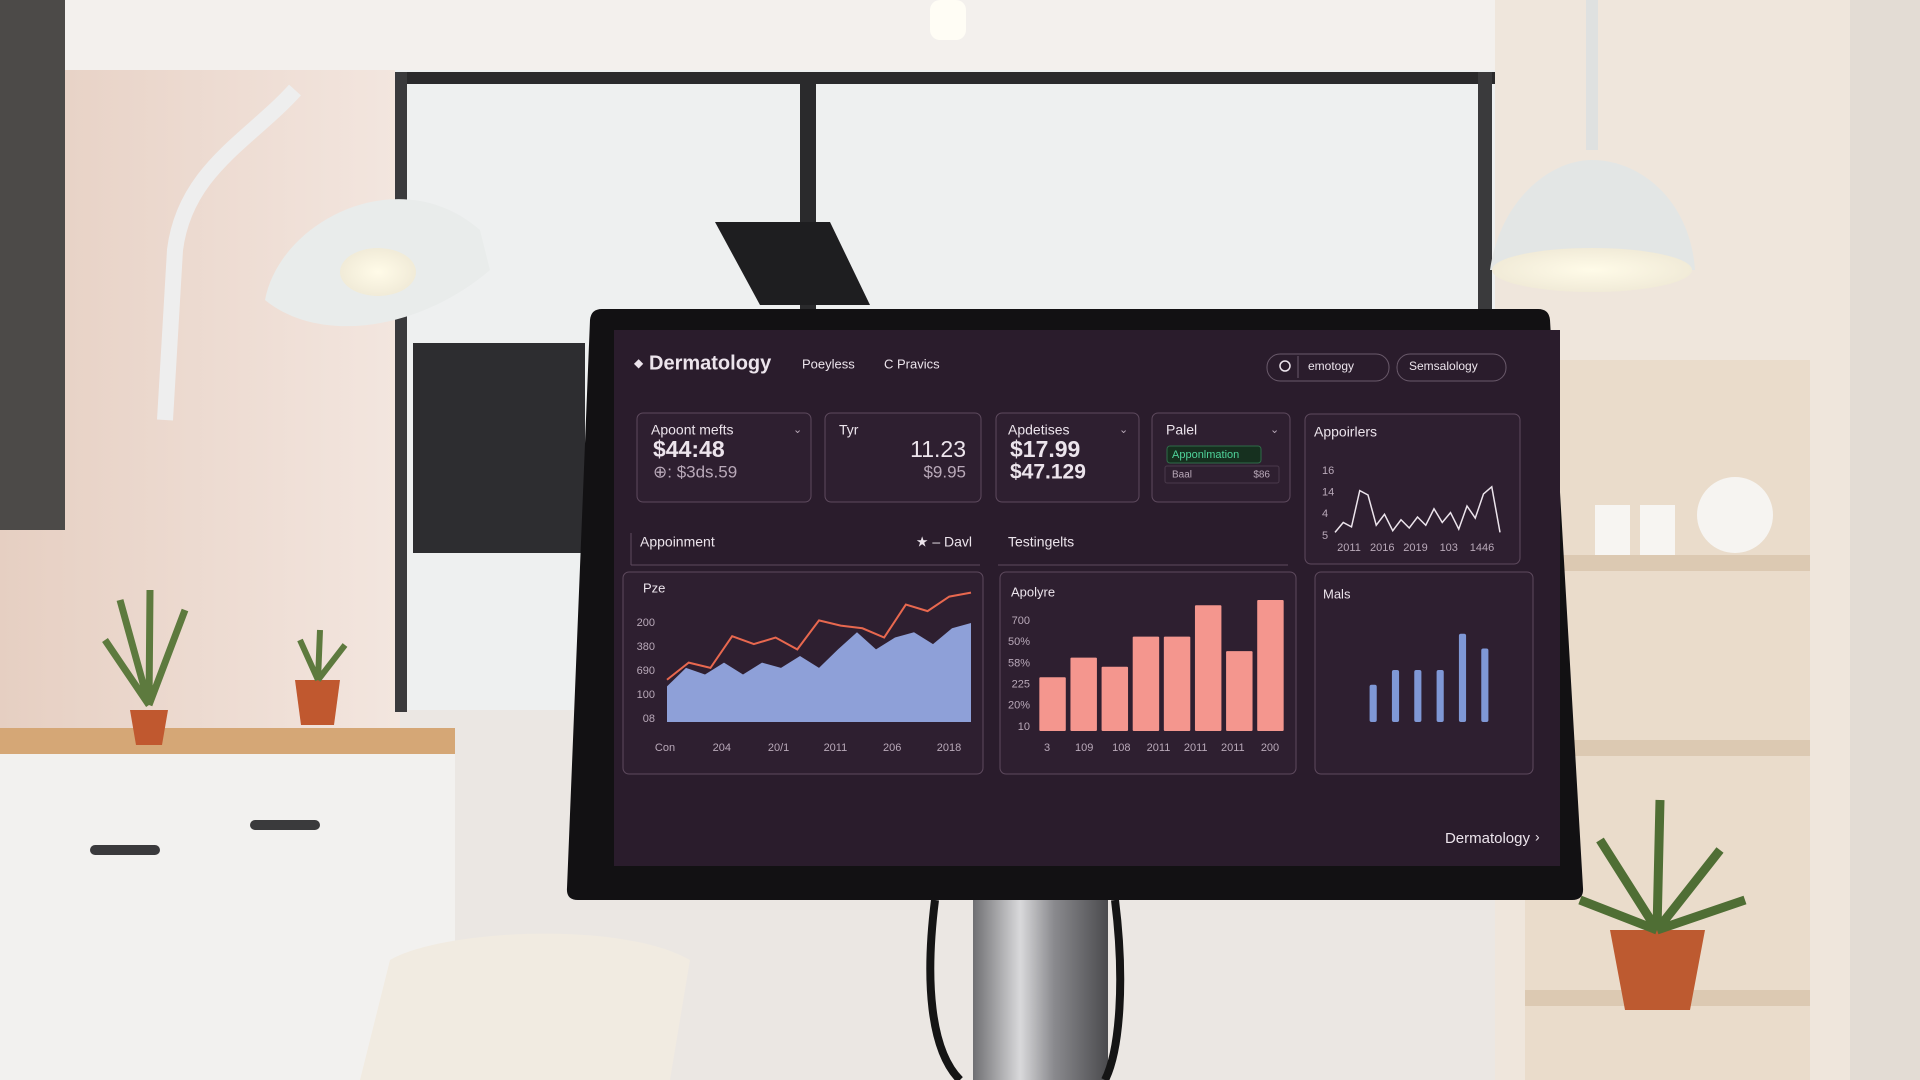 This screenshot has height=1080, width=1920. Describe the element at coordinates (525, 1006) in the screenshot. I see `stool` at that location.